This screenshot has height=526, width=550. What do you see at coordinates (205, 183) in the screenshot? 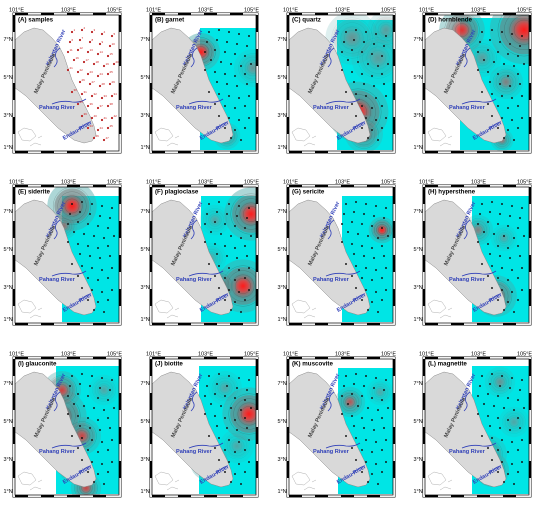
I see `longitude-tick-label: 103°E` at bounding box center [205, 183].